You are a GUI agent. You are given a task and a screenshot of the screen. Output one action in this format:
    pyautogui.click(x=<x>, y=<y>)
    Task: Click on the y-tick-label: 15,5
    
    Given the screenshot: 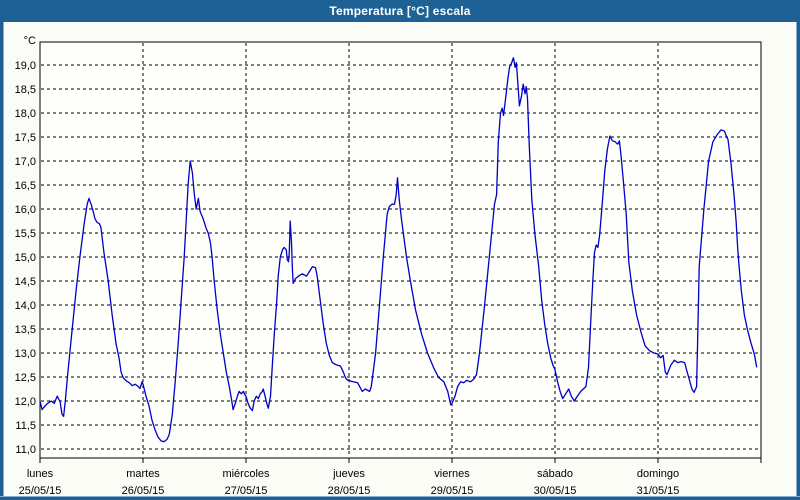 What is the action you would take?
    pyautogui.click(x=25, y=234)
    